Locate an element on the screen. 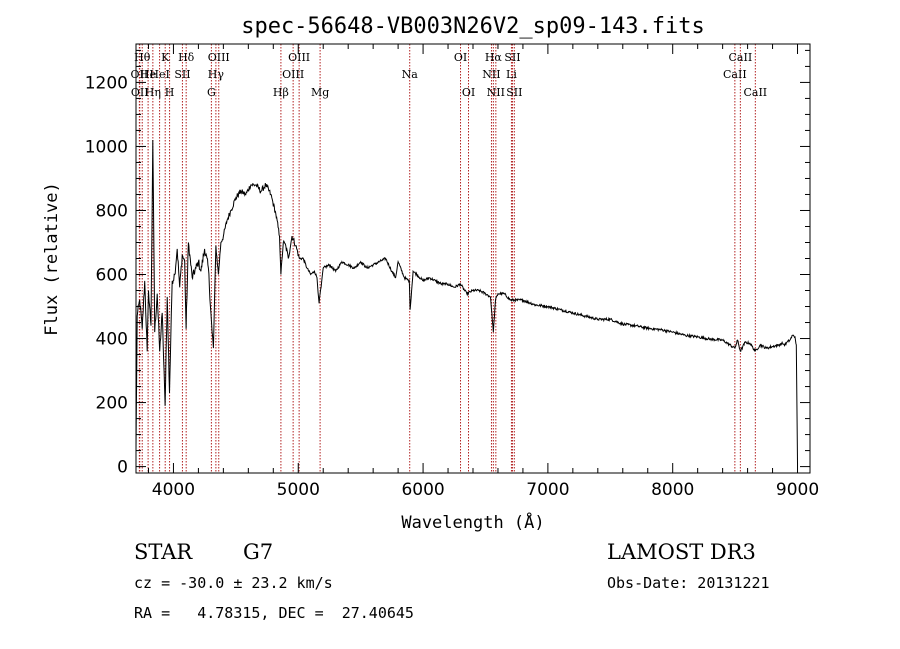  reference-line-label: H is located at coordinates (170, 92).